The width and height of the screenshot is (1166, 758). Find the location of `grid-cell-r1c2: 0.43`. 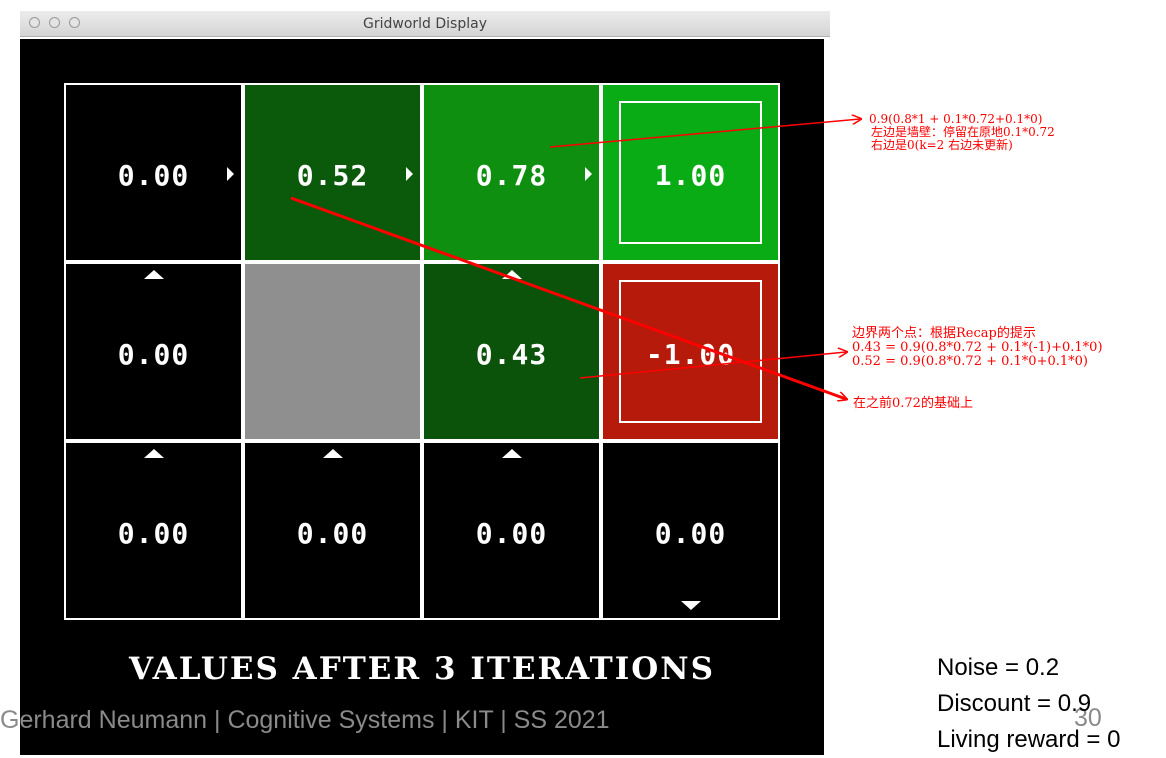

grid-cell-r1c2: 0.43 is located at coordinates (511, 351).